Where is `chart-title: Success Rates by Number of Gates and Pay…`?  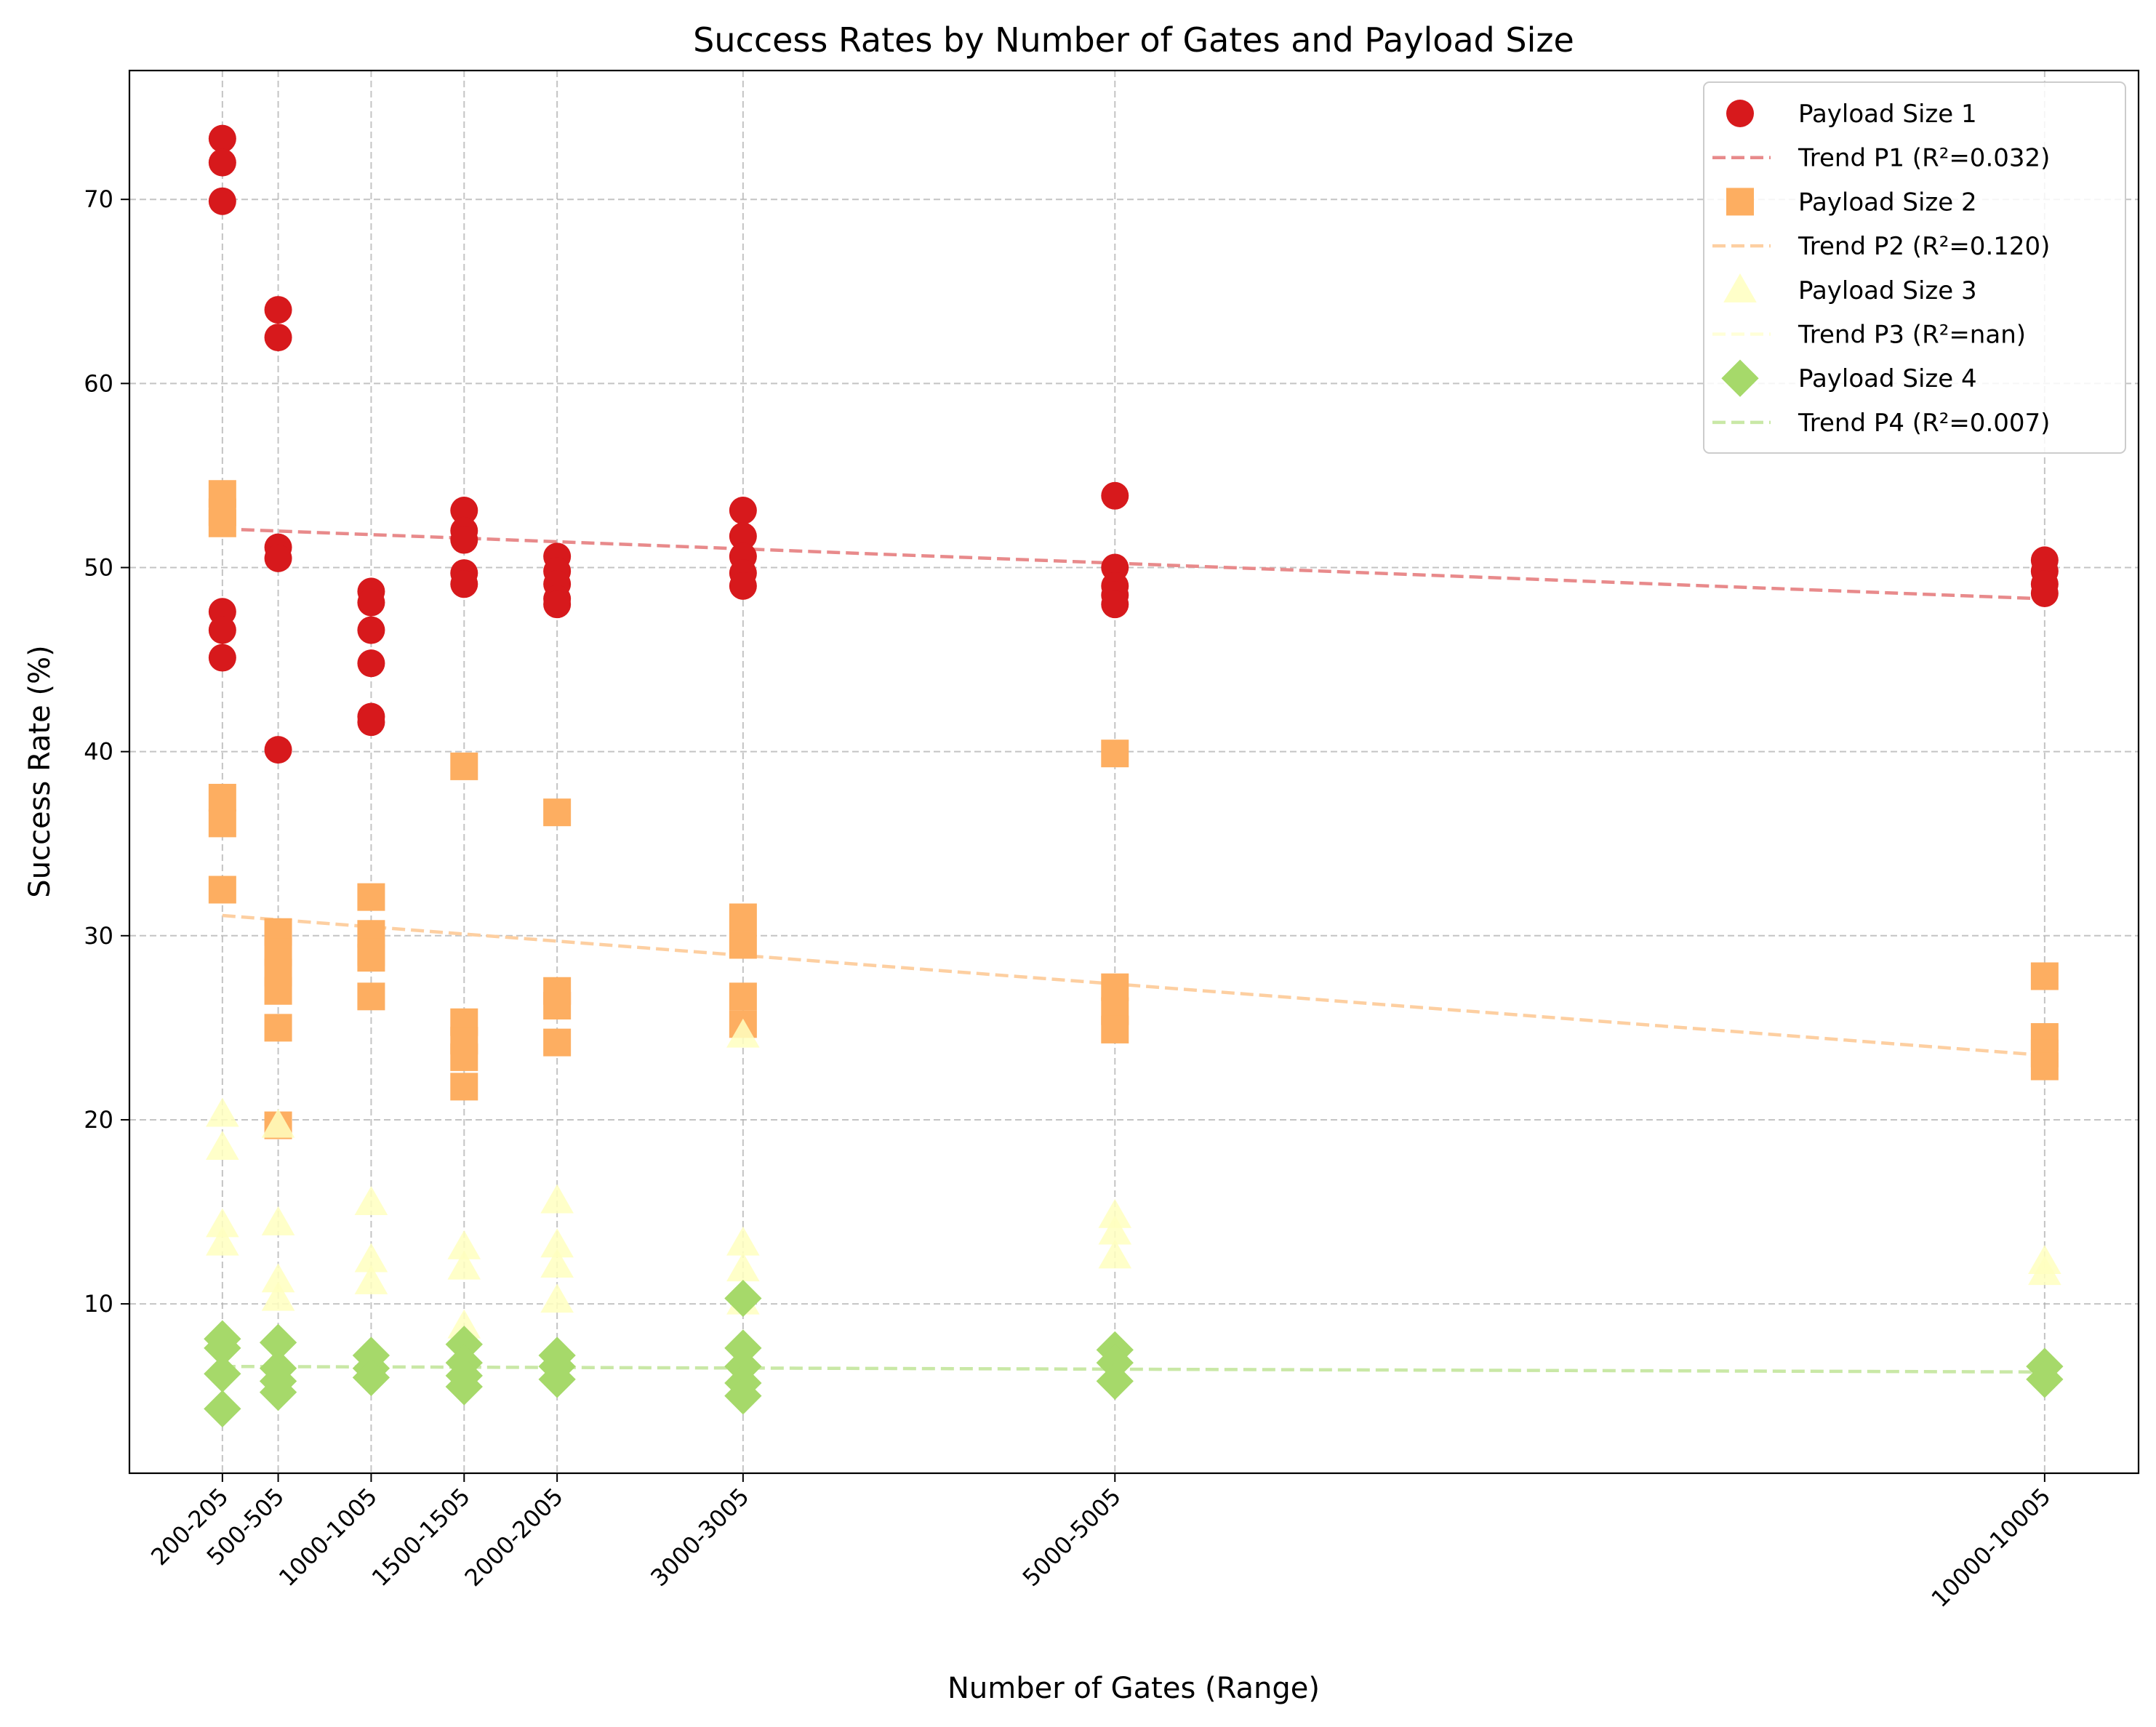 chart-title: Success Rates by Number of Gates and Pay… is located at coordinates (1133, 40).